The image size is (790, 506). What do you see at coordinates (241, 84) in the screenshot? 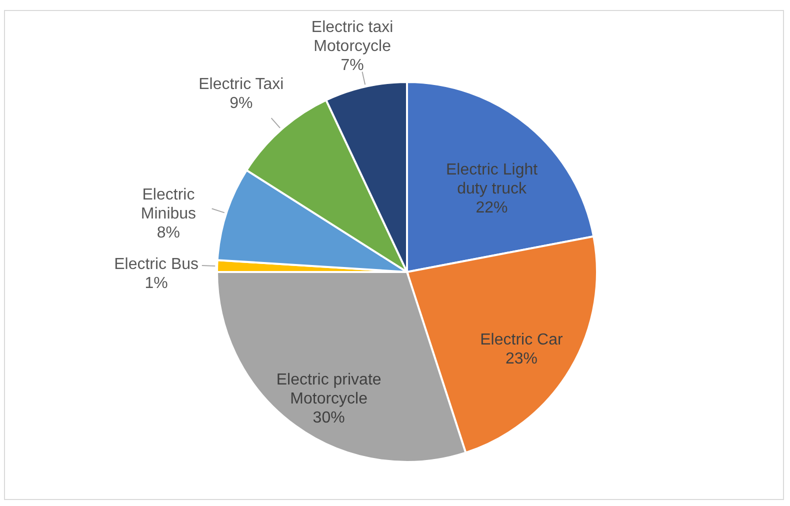
I see `slice-label: Electric Taxi` at bounding box center [241, 84].